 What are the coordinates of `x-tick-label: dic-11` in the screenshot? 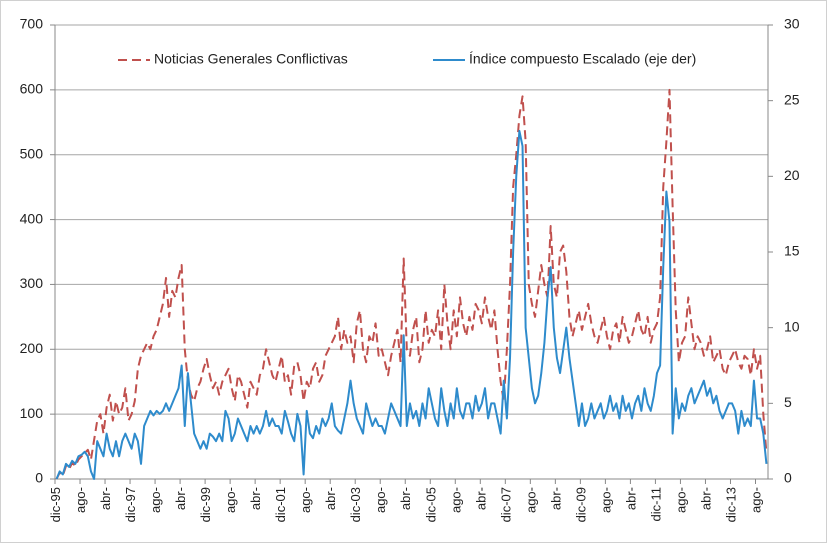 It's located at (655, 504).